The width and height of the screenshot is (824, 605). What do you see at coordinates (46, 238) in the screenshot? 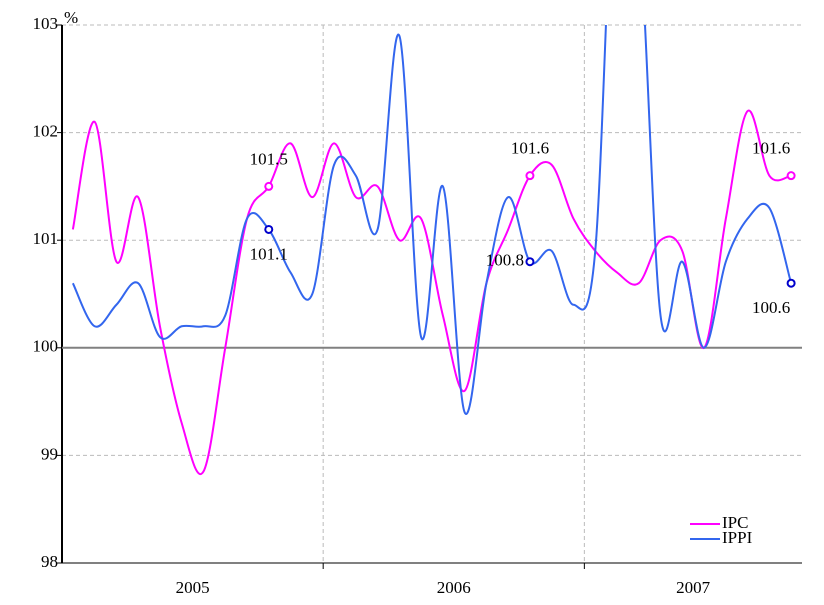
I see `y-tick-label: 101` at bounding box center [46, 238].